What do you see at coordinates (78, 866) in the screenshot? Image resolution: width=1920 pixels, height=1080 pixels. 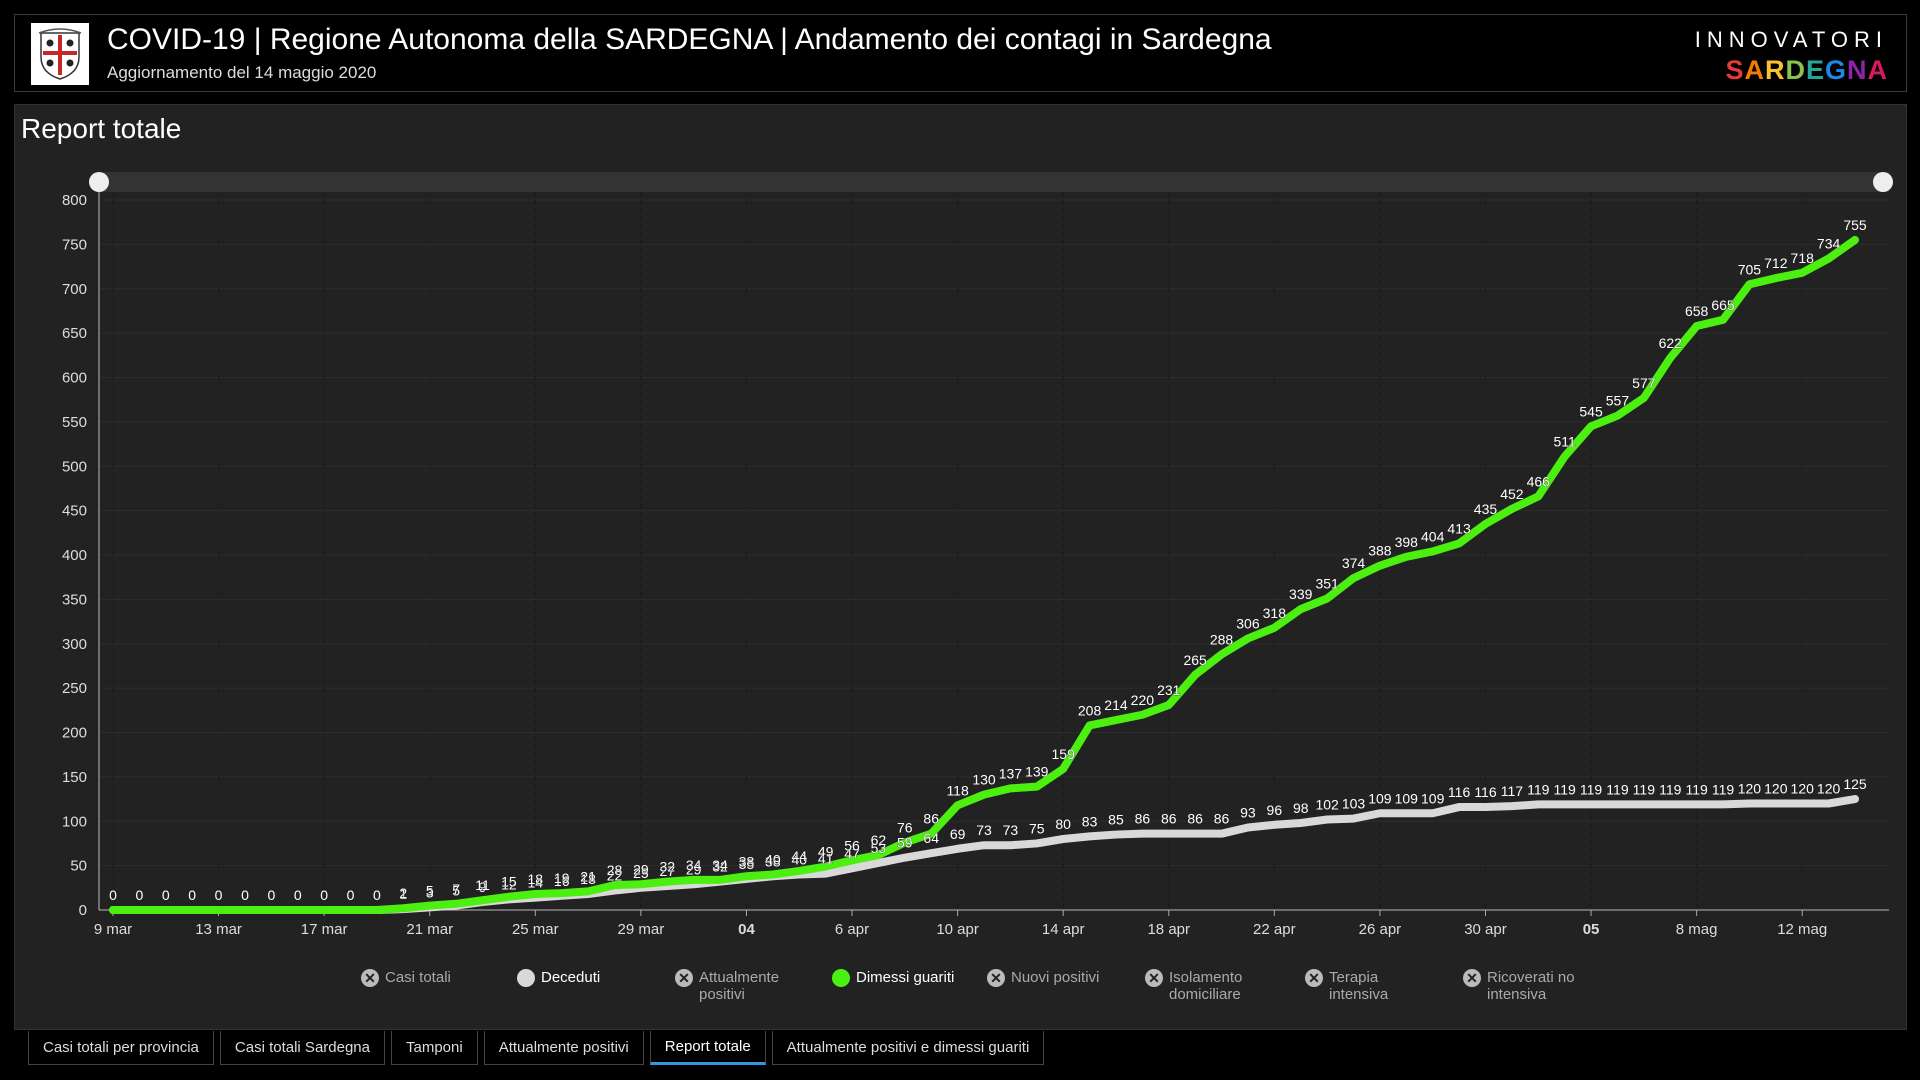 I see `y-tick-label: 50` at bounding box center [78, 866].